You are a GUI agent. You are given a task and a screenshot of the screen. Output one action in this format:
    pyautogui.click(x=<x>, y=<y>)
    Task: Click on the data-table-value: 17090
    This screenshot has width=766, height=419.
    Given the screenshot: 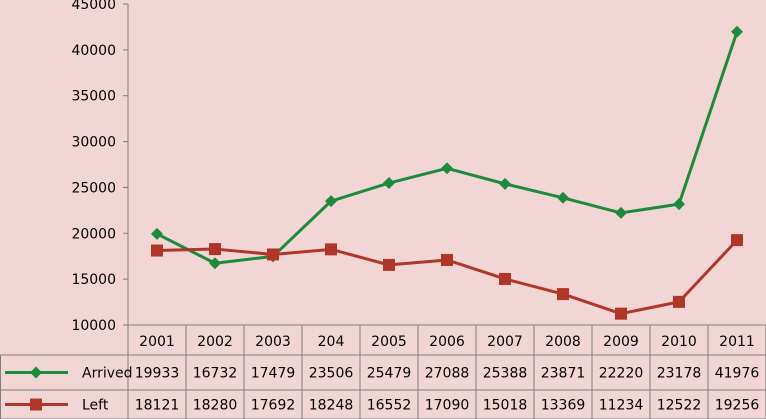 What is the action you would take?
    pyautogui.click(x=447, y=406)
    